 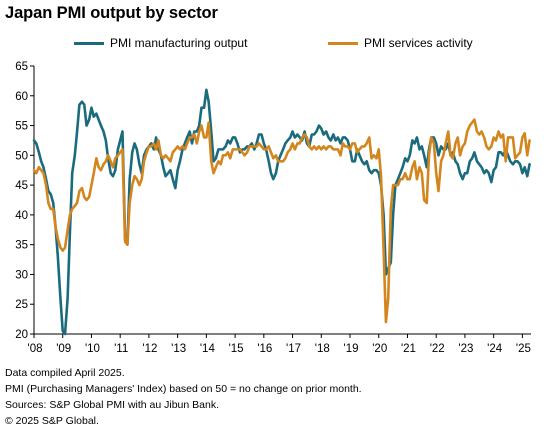 What do you see at coordinates (121, 349) in the screenshot?
I see `x-tick-label: '11` at bounding box center [121, 349].